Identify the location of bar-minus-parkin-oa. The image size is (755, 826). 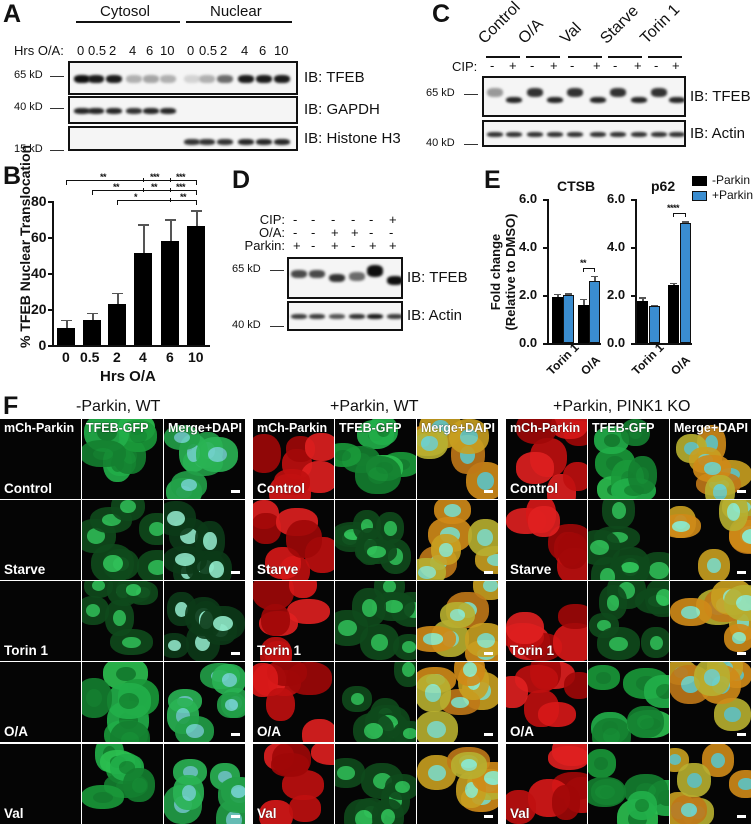
(583, 323).